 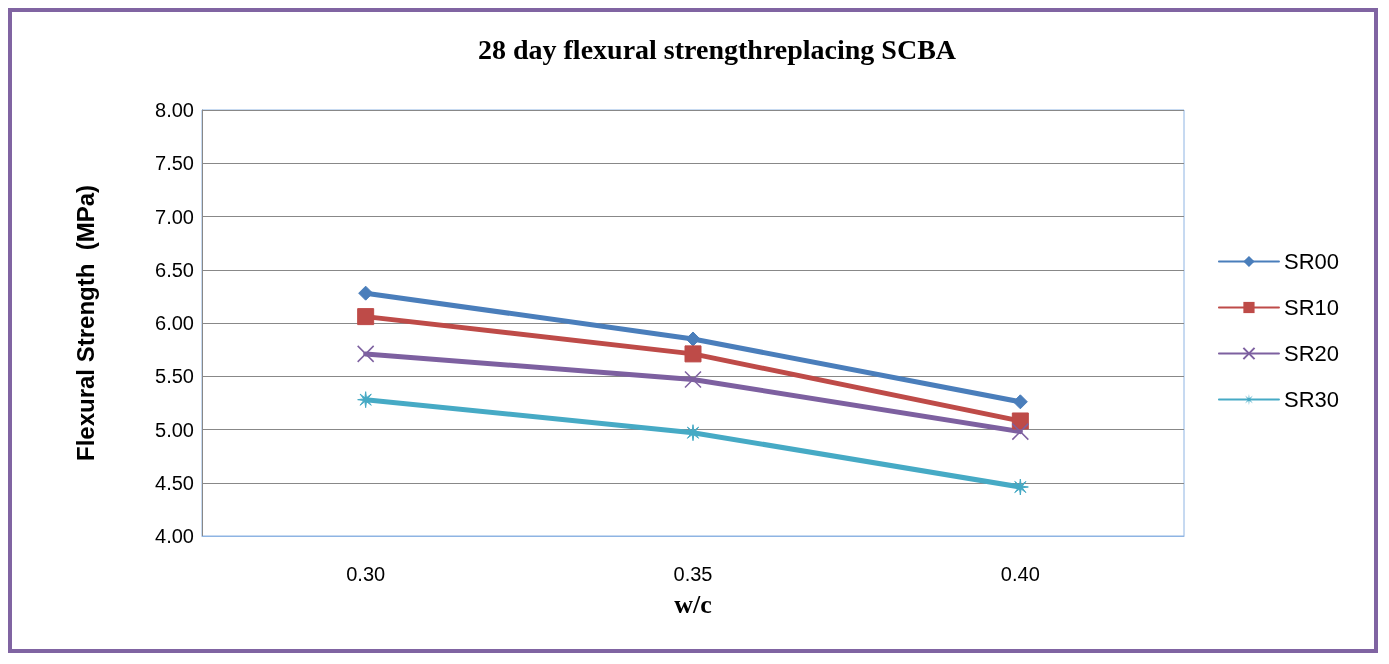 I want to click on y-tick-label: 6.50, so click(x=174, y=269).